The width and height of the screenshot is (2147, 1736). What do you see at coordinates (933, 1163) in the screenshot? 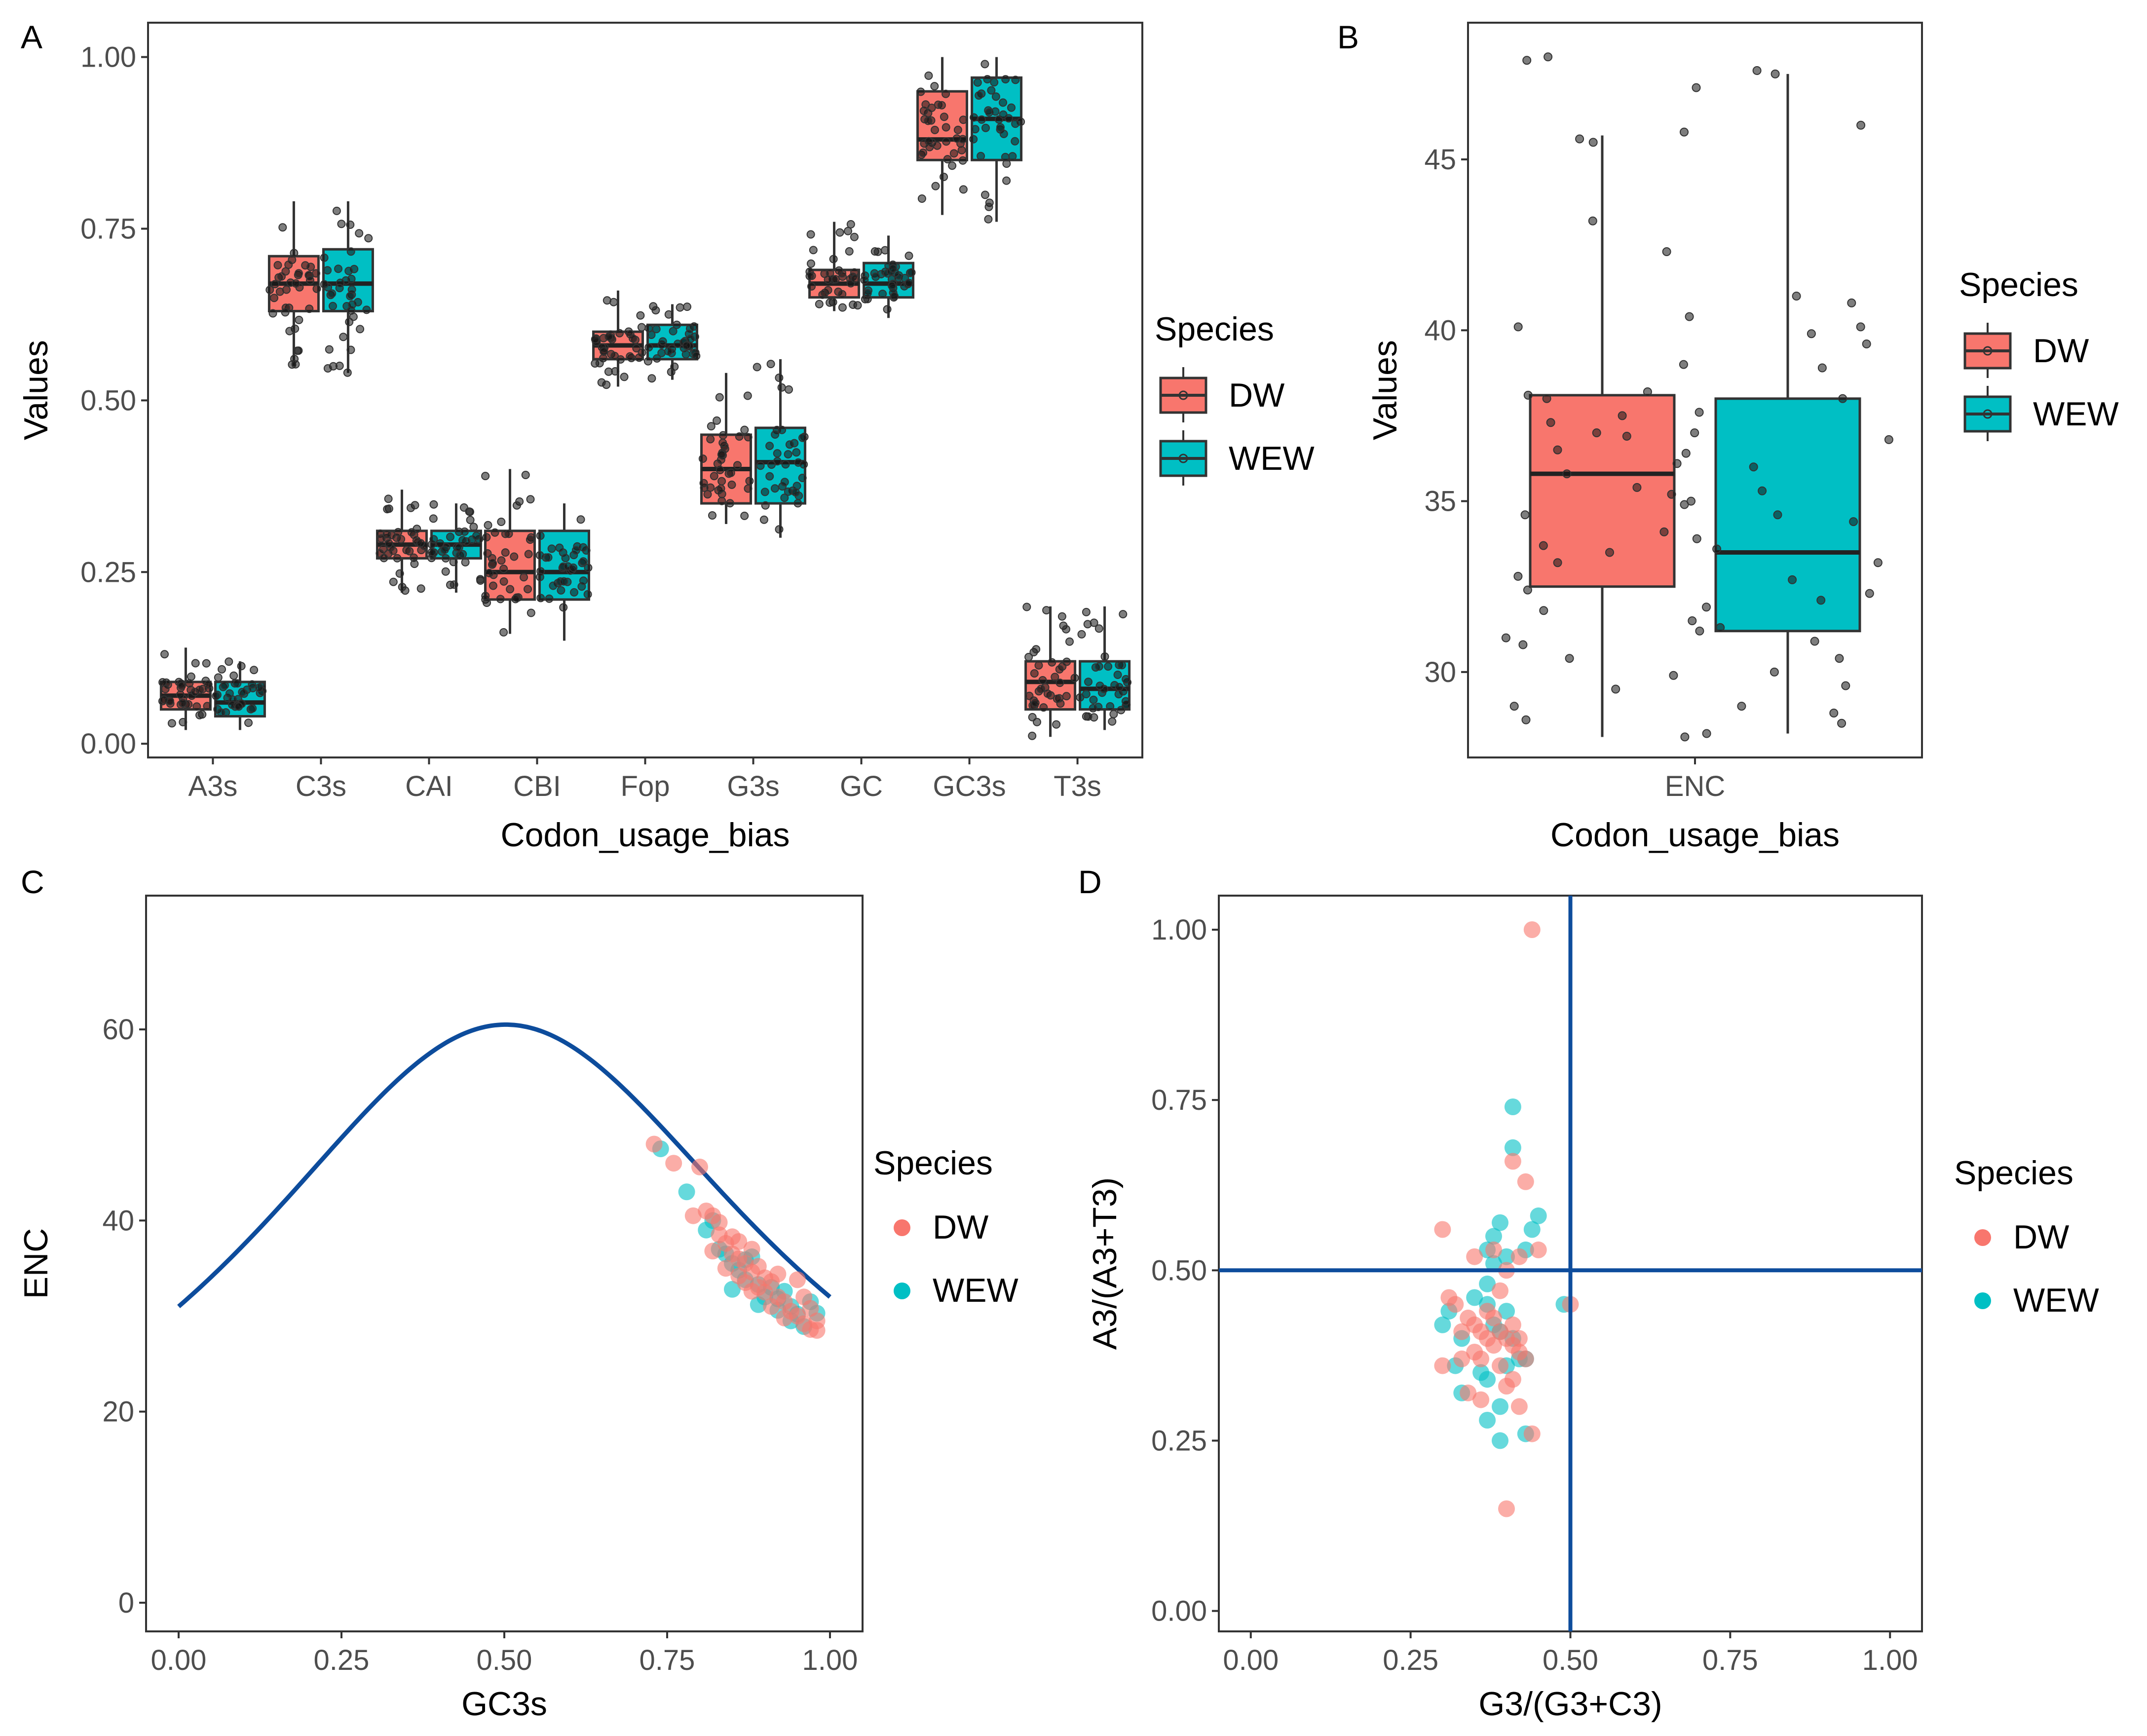
I see `panel-c-legend-title: Species` at bounding box center [933, 1163].